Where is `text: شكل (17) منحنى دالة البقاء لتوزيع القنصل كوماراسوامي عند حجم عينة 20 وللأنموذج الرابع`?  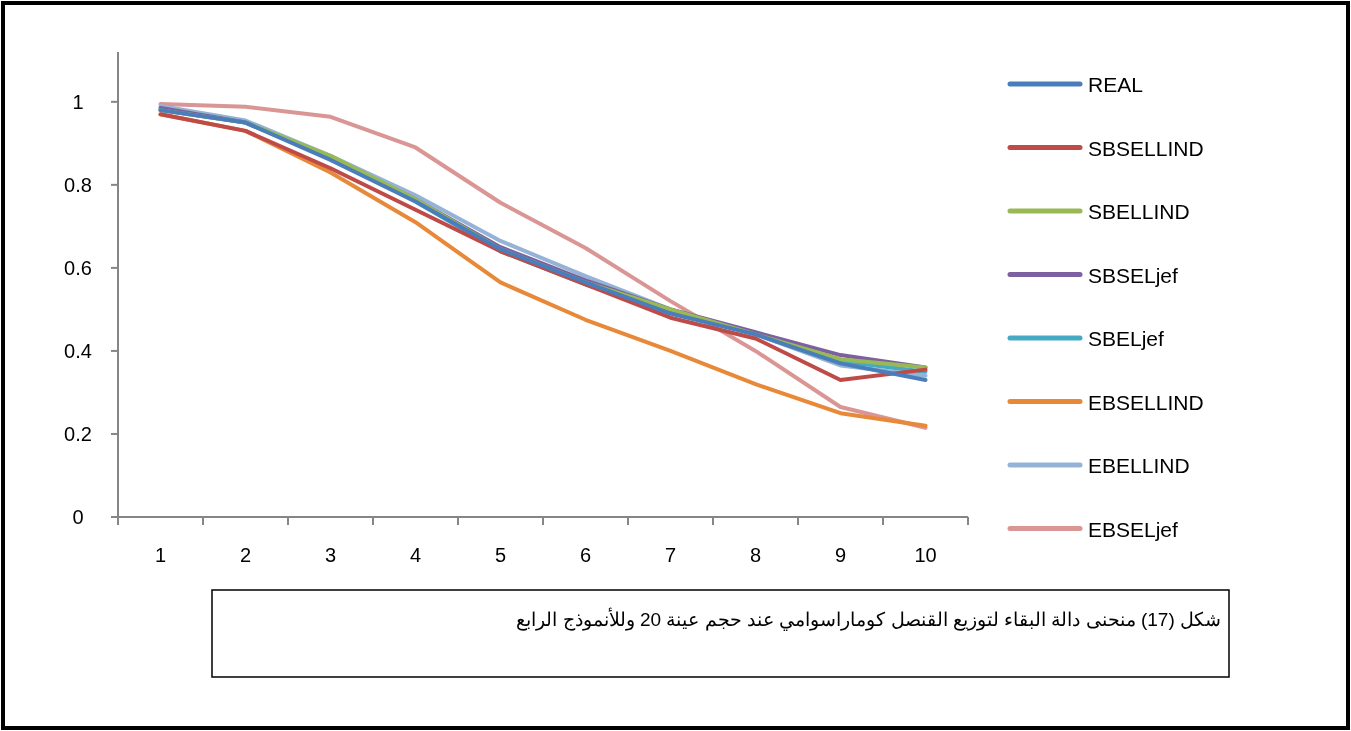 text: شكل (17) منحنى دالة البقاء لتوزيع القنصل كوماراسوامي عند حجم عينة 20 وللأنموذج الرابع is located at coordinates (868, 619).